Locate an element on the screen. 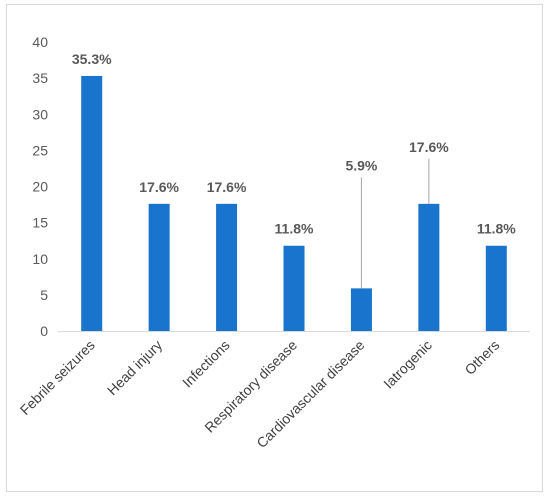 The width and height of the screenshot is (550, 497). y-tick-label: 15 is located at coordinates (40, 223).